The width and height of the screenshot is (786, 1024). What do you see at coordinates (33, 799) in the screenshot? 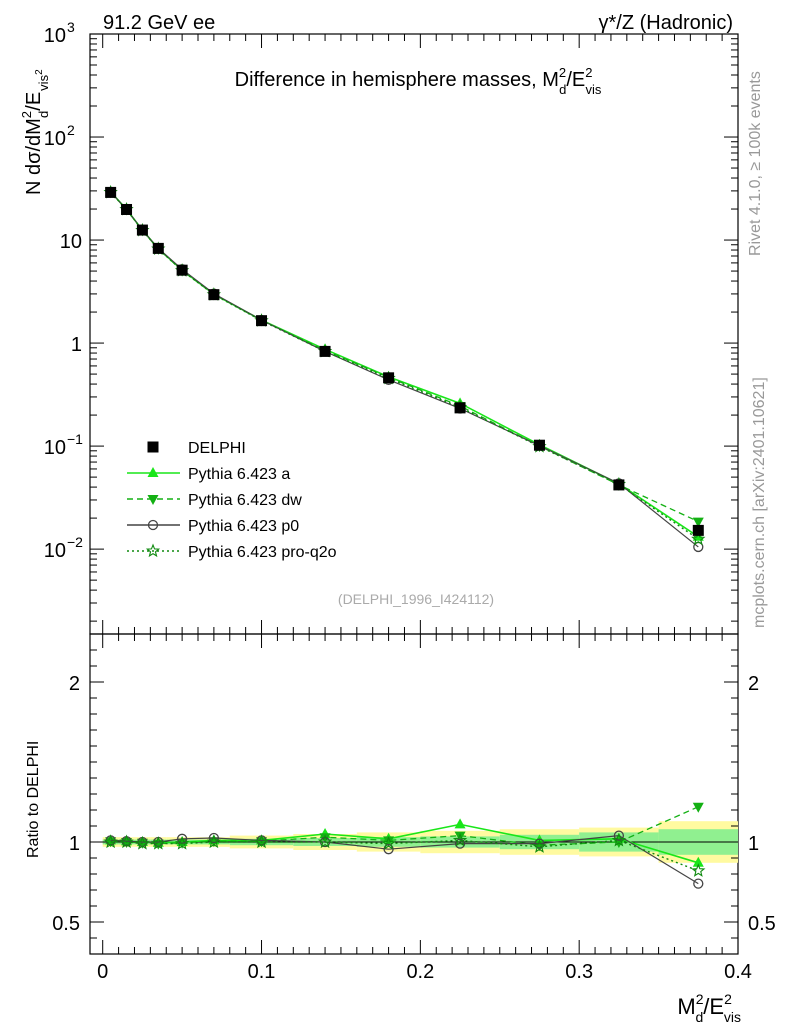
I see `ratio-ylabel: Ratio to DELPHI` at bounding box center [33, 799].